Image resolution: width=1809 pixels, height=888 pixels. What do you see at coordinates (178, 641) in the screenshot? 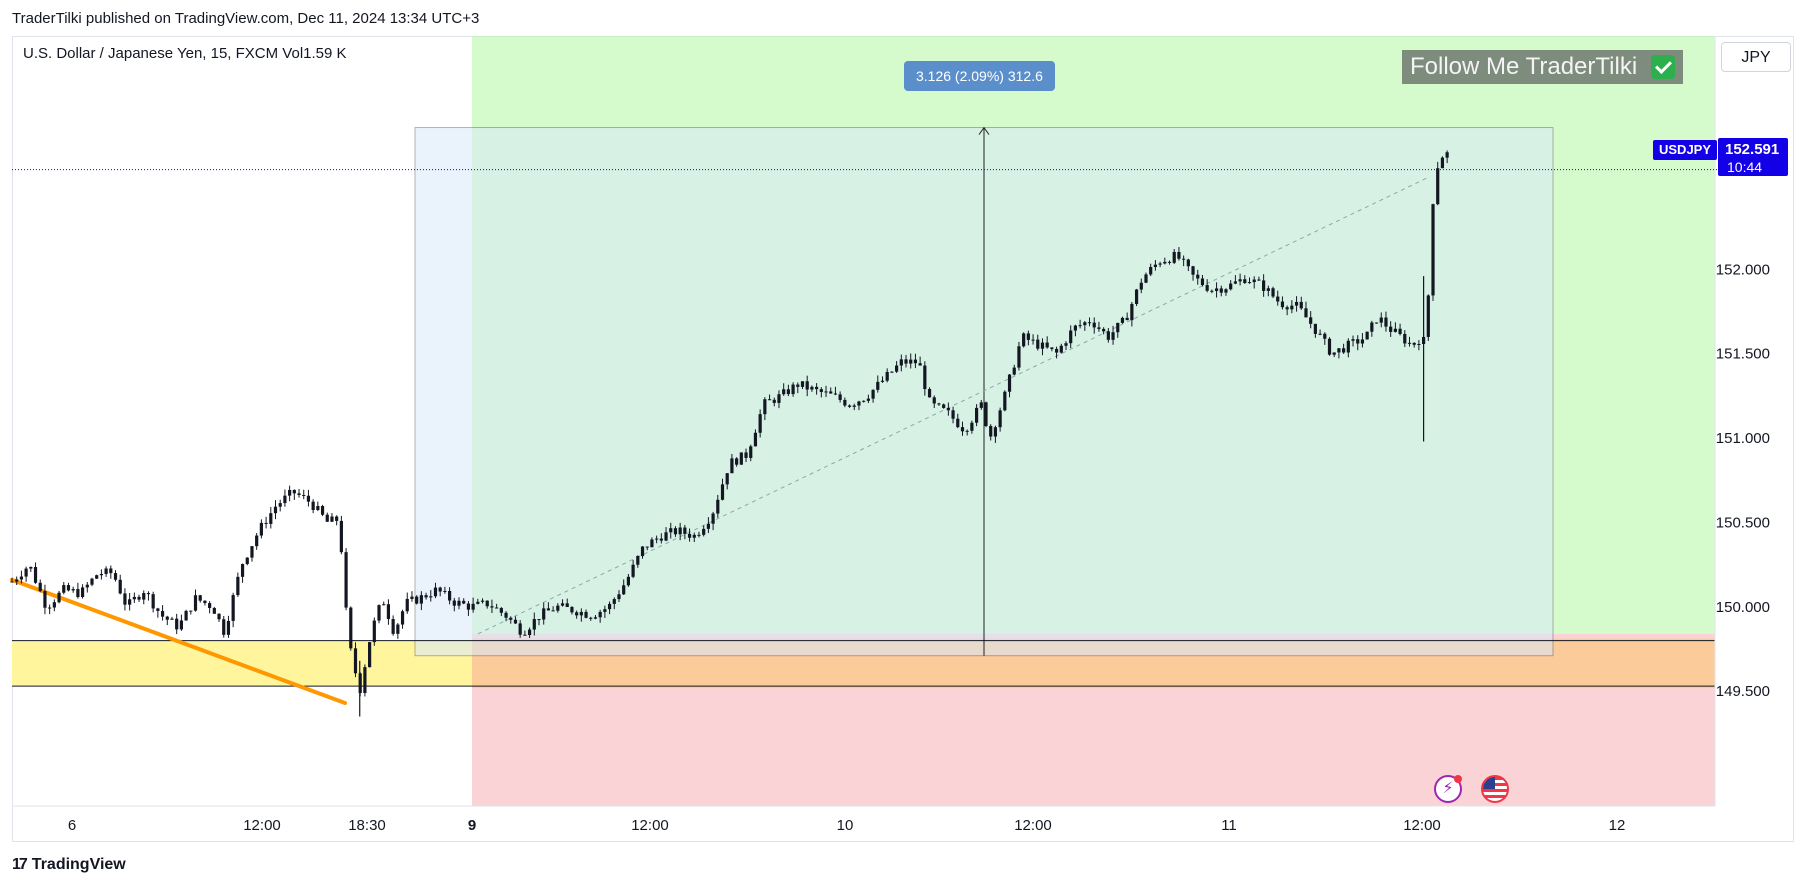
I see `trendline` at bounding box center [178, 641].